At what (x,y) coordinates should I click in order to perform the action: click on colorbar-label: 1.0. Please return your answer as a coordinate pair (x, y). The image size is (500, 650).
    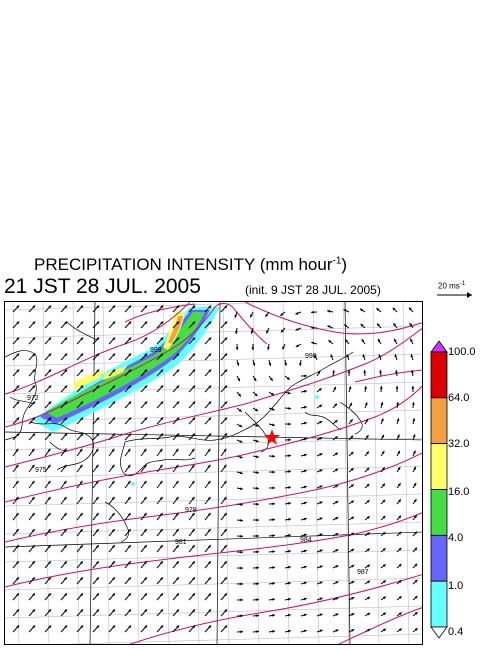
    Looking at the image, I should click on (456, 586).